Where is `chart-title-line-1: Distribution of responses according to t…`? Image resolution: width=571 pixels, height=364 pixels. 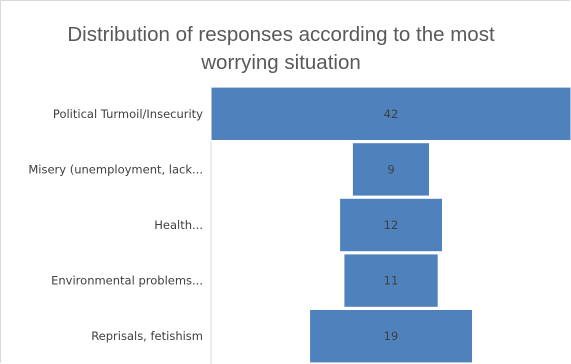
chart-title-line-1: Distribution of responses according to t… is located at coordinates (281, 34).